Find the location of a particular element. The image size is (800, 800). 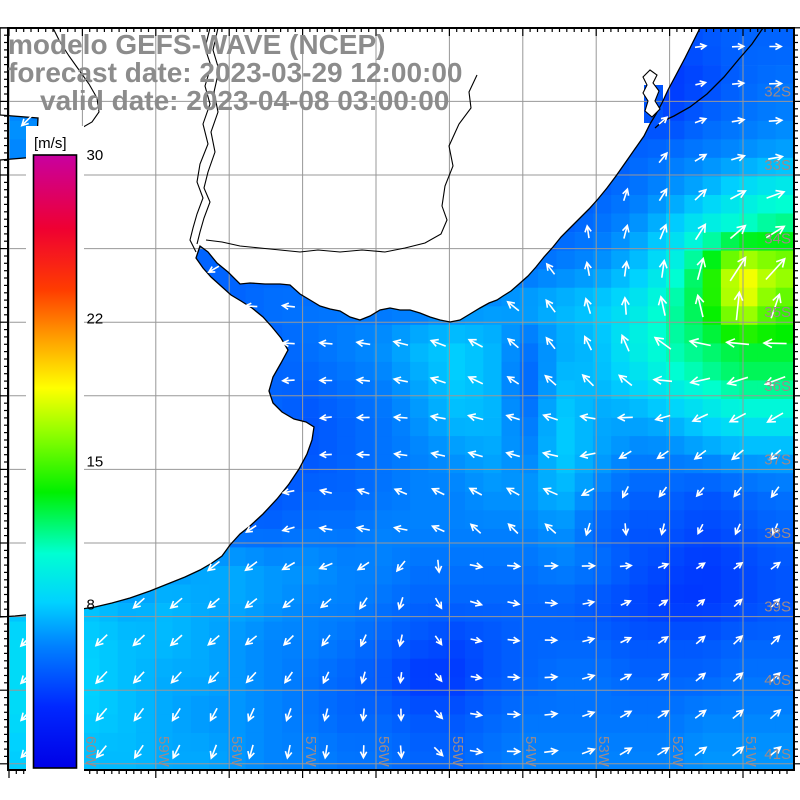

svg-text: 8 is located at coordinates (91, 605).